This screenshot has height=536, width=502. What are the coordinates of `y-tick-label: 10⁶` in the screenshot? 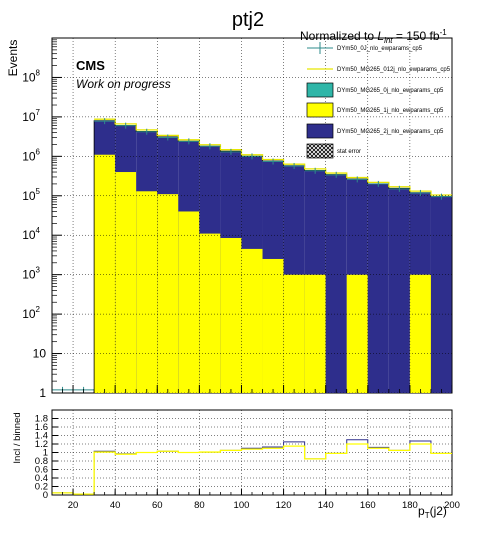 It's located at (31, 155).